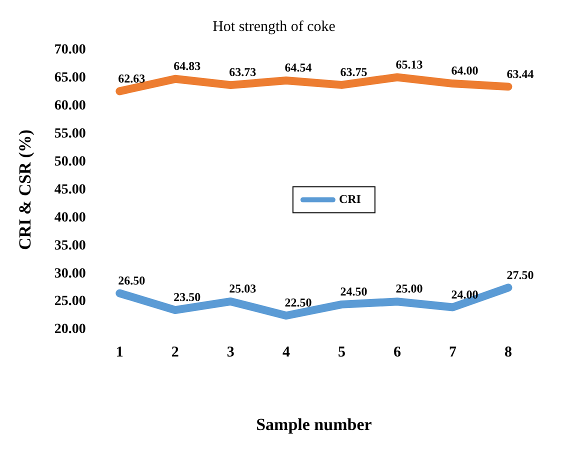 This screenshot has height=452, width=564. Describe the element at coordinates (132, 280) in the screenshot. I see `data-label: 26.50` at that location.